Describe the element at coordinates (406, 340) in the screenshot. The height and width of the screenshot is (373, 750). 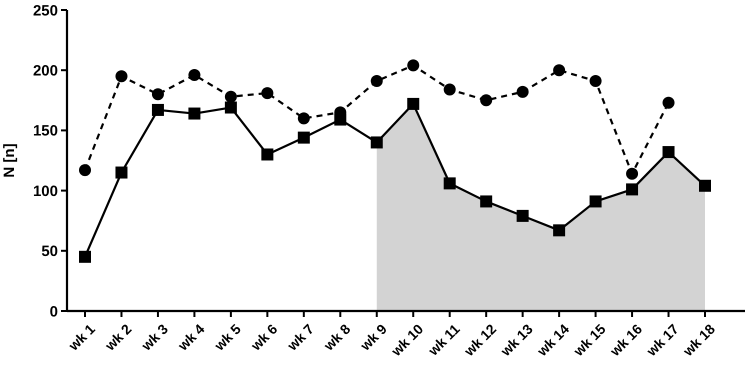
I see `x-tick-label: wk 10` at that location.